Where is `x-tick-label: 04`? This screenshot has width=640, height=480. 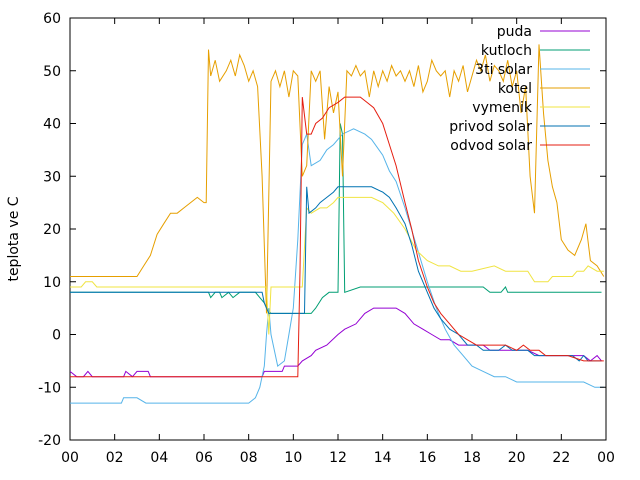
x-tick-label: 04 is located at coordinates (159, 458).